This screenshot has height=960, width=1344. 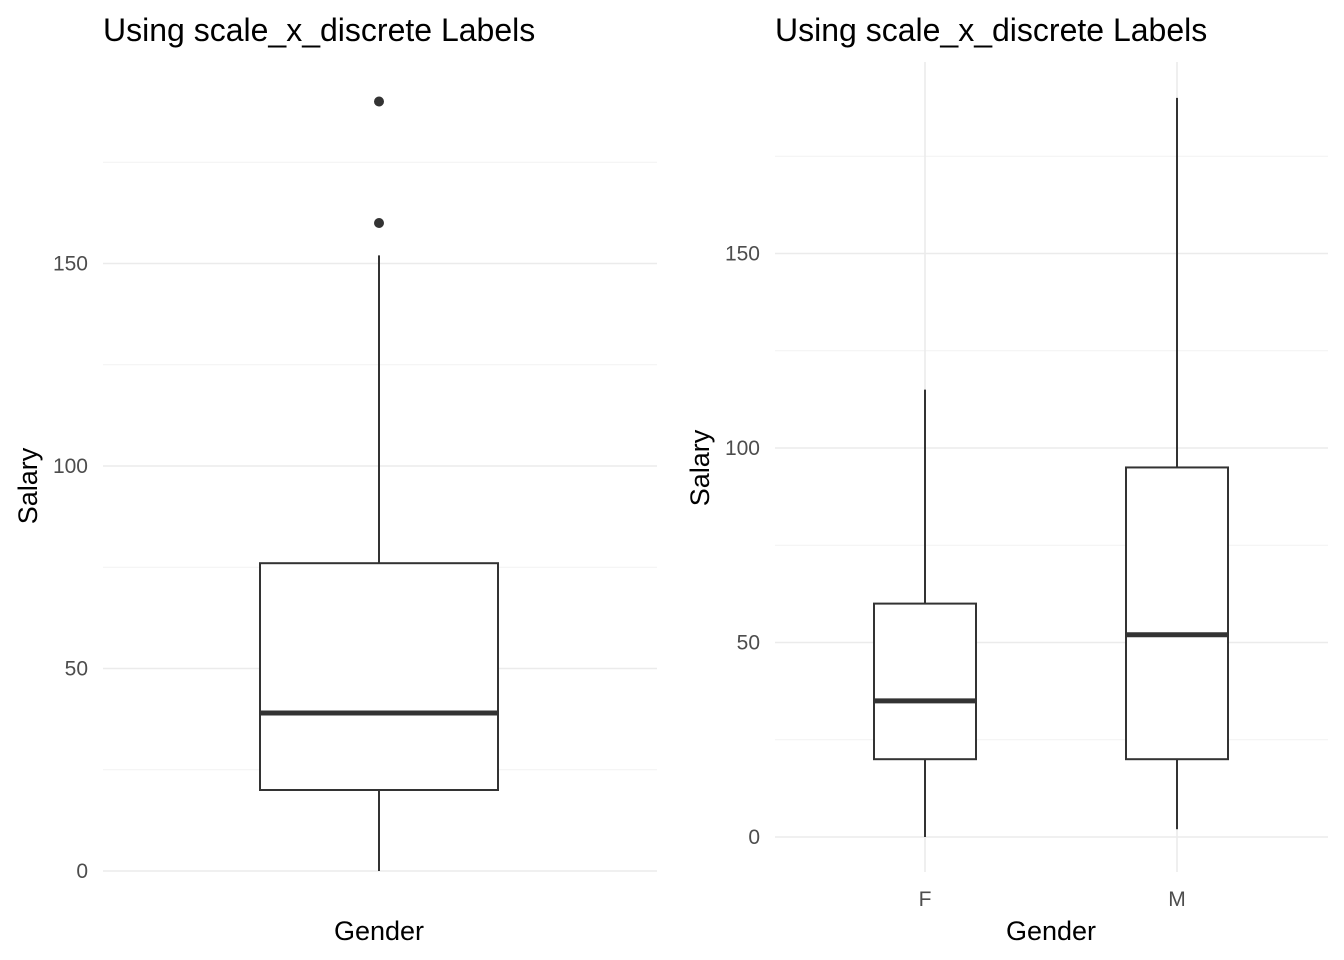 What do you see at coordinates (1051, 931) in the screenshot?
I see `right-x-axis-title: Gender` at bounding box center [1051, 931].